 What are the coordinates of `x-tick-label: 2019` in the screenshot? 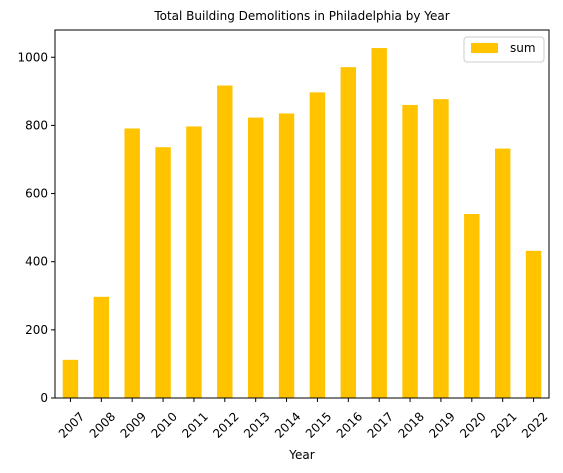 It's located at (441, 424).